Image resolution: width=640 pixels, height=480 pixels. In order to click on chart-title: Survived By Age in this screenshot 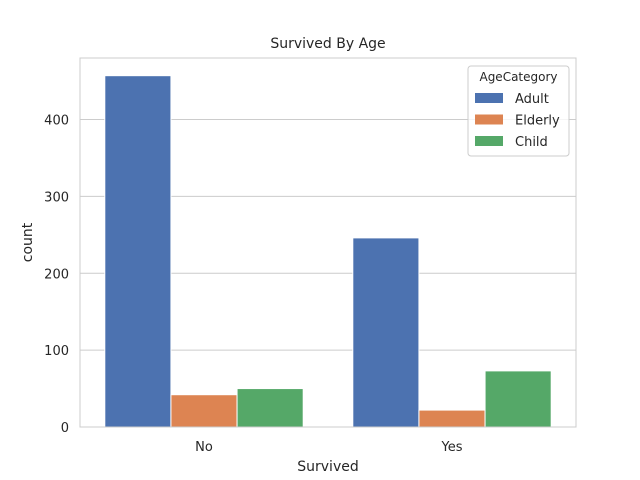, I will do `click(327, 44)`.